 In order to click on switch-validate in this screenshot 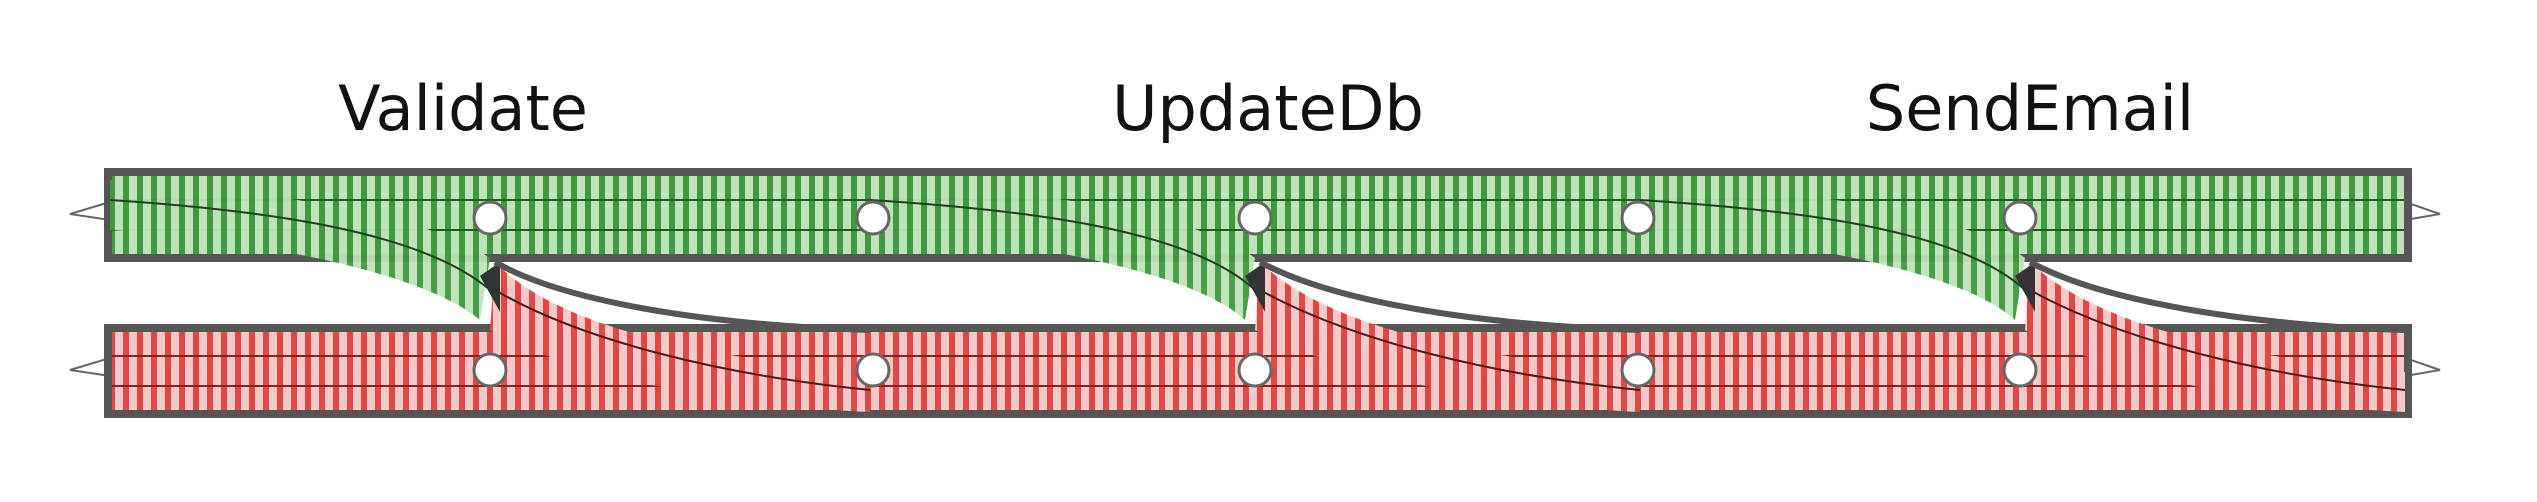, I will do `click(490, 296)`.